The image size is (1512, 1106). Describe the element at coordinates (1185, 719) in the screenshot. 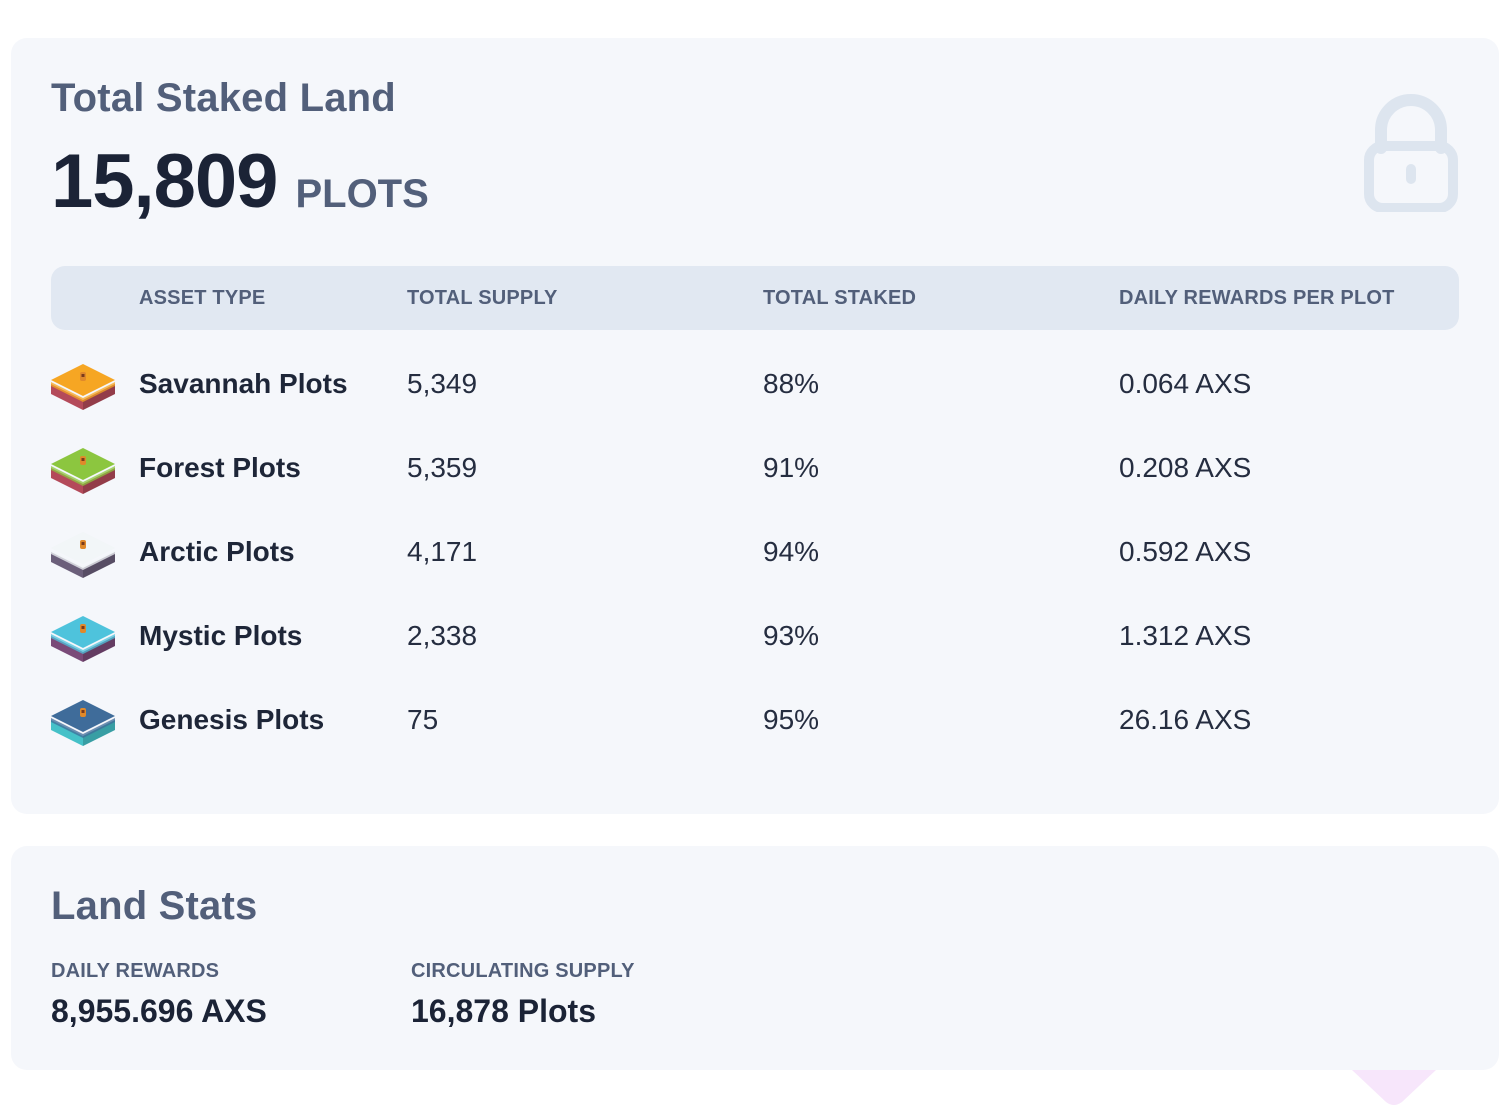

I see `asset-reward: 26.16 AXS` at that location.